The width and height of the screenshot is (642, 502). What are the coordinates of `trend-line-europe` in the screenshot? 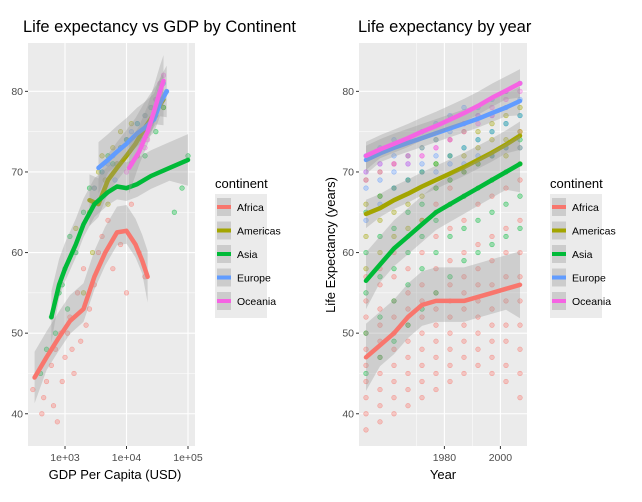 It's located at (132, 130).